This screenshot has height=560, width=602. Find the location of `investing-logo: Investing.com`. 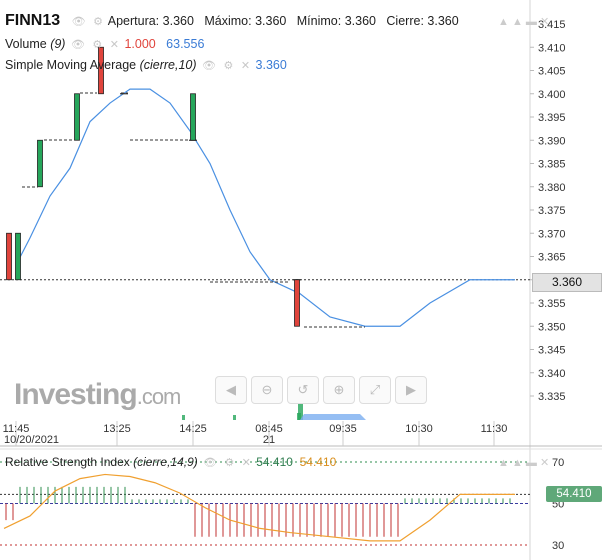

investing-logo: Investing.com is located at coordinates (98, 395).